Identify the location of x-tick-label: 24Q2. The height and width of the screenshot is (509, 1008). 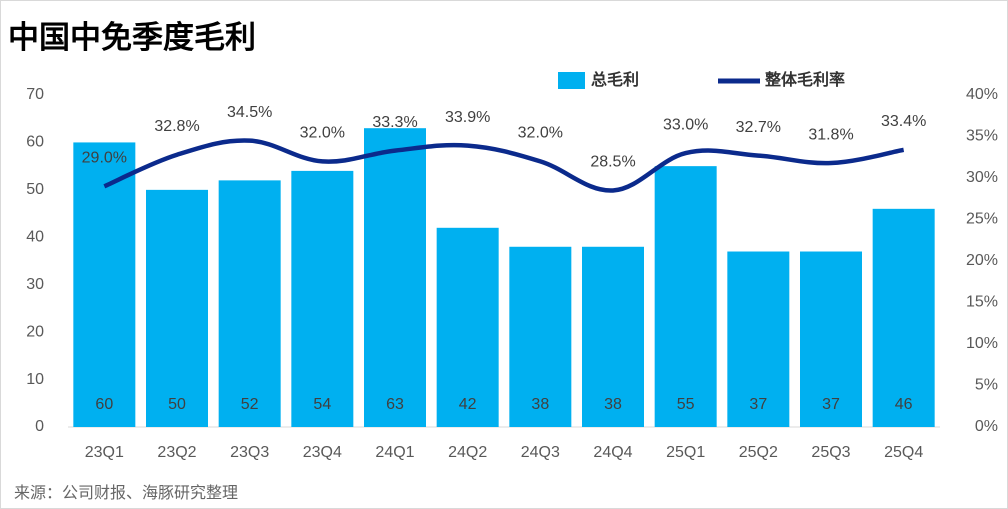
(467, 452).